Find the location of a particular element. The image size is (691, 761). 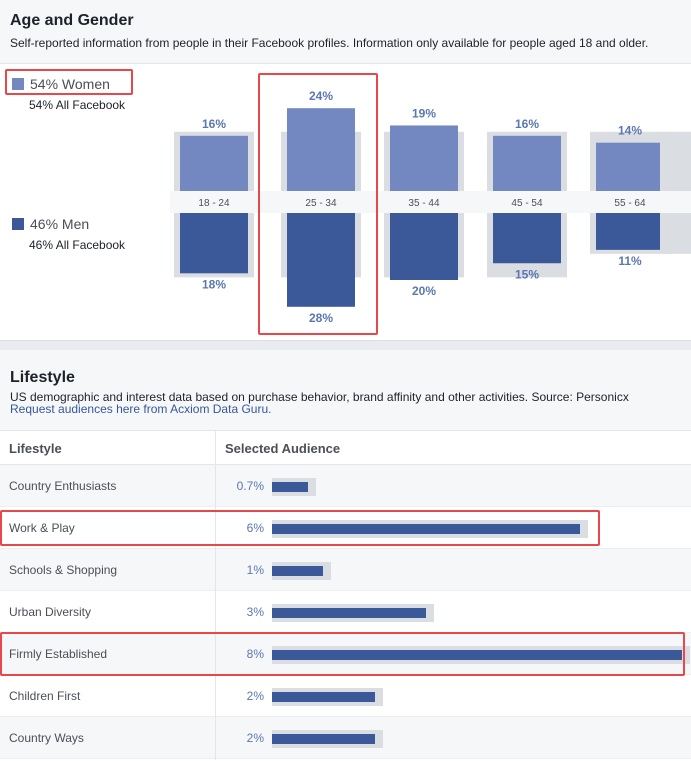

age-gender-title: Age and Gender is located at coordinates (72, 20).